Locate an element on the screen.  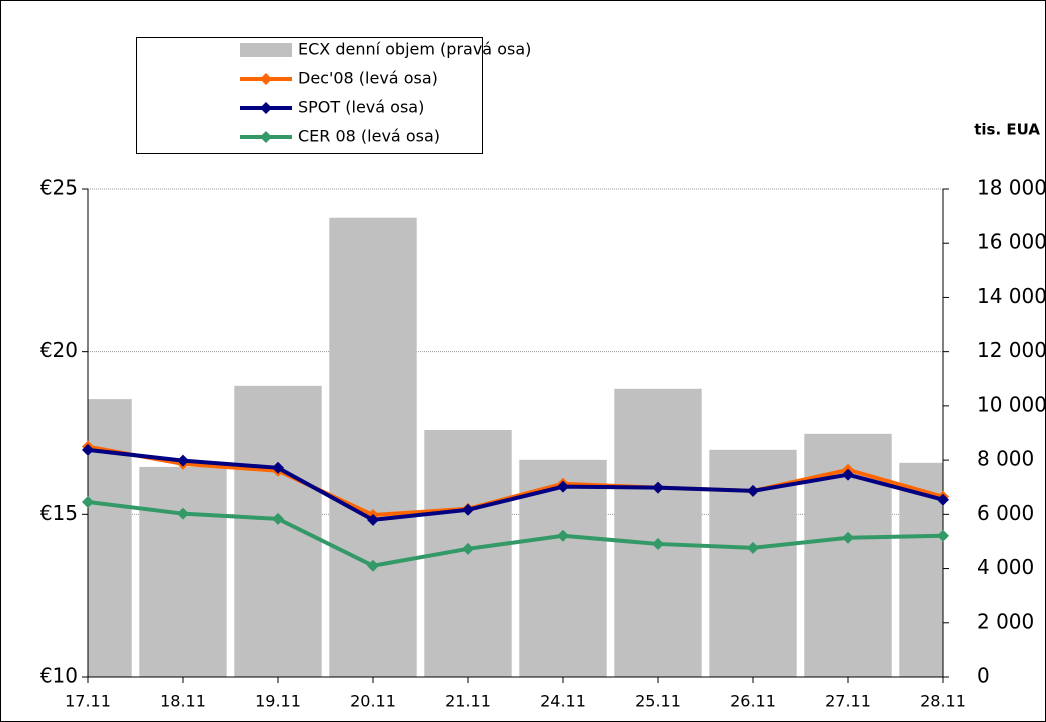
y-tick-label: €15 is located at coordinates (59, 513).